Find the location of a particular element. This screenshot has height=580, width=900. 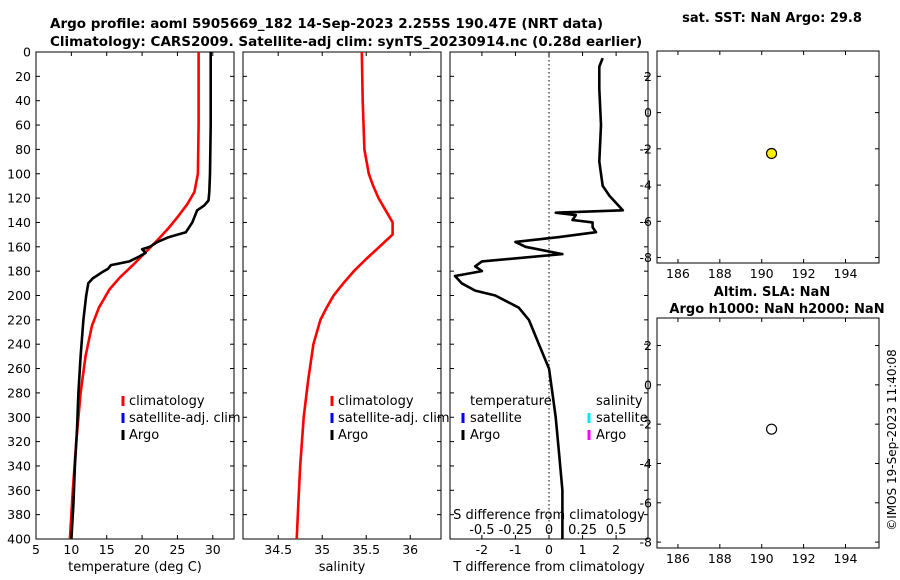

s-difference-tick-label: 0.5 is located at coordinates (616, 530).